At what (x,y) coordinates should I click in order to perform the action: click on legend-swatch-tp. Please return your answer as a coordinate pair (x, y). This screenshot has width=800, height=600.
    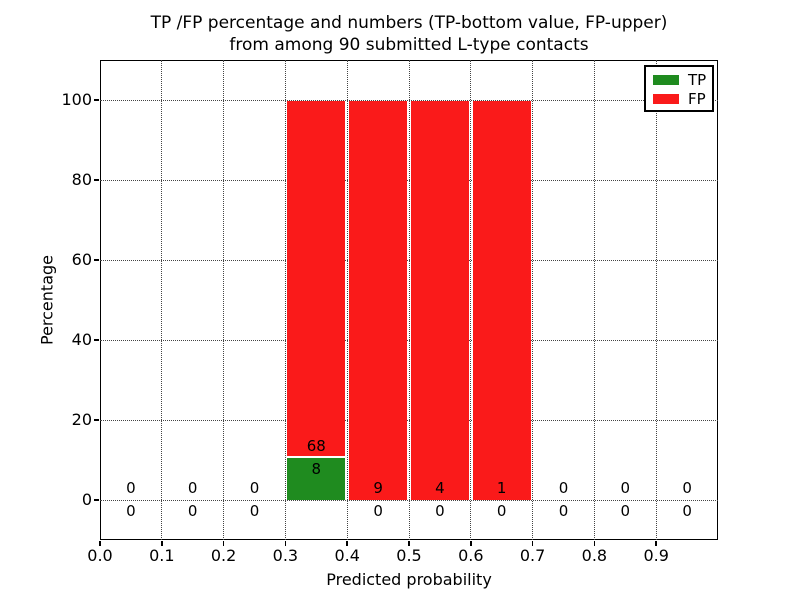
    Looking at the image, I should click on (666, 80).